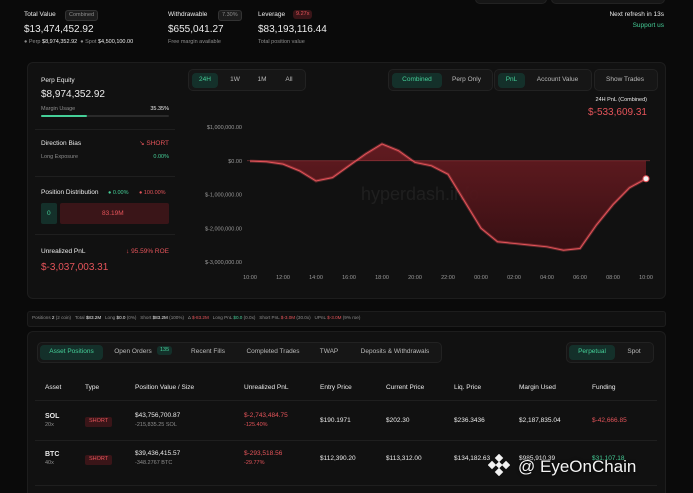 The width and height of the screenshot is (693, 493). Describe the element at coordinates (382, 278) in the screenshot. I see `x-tick-label: 18:00` at that location.